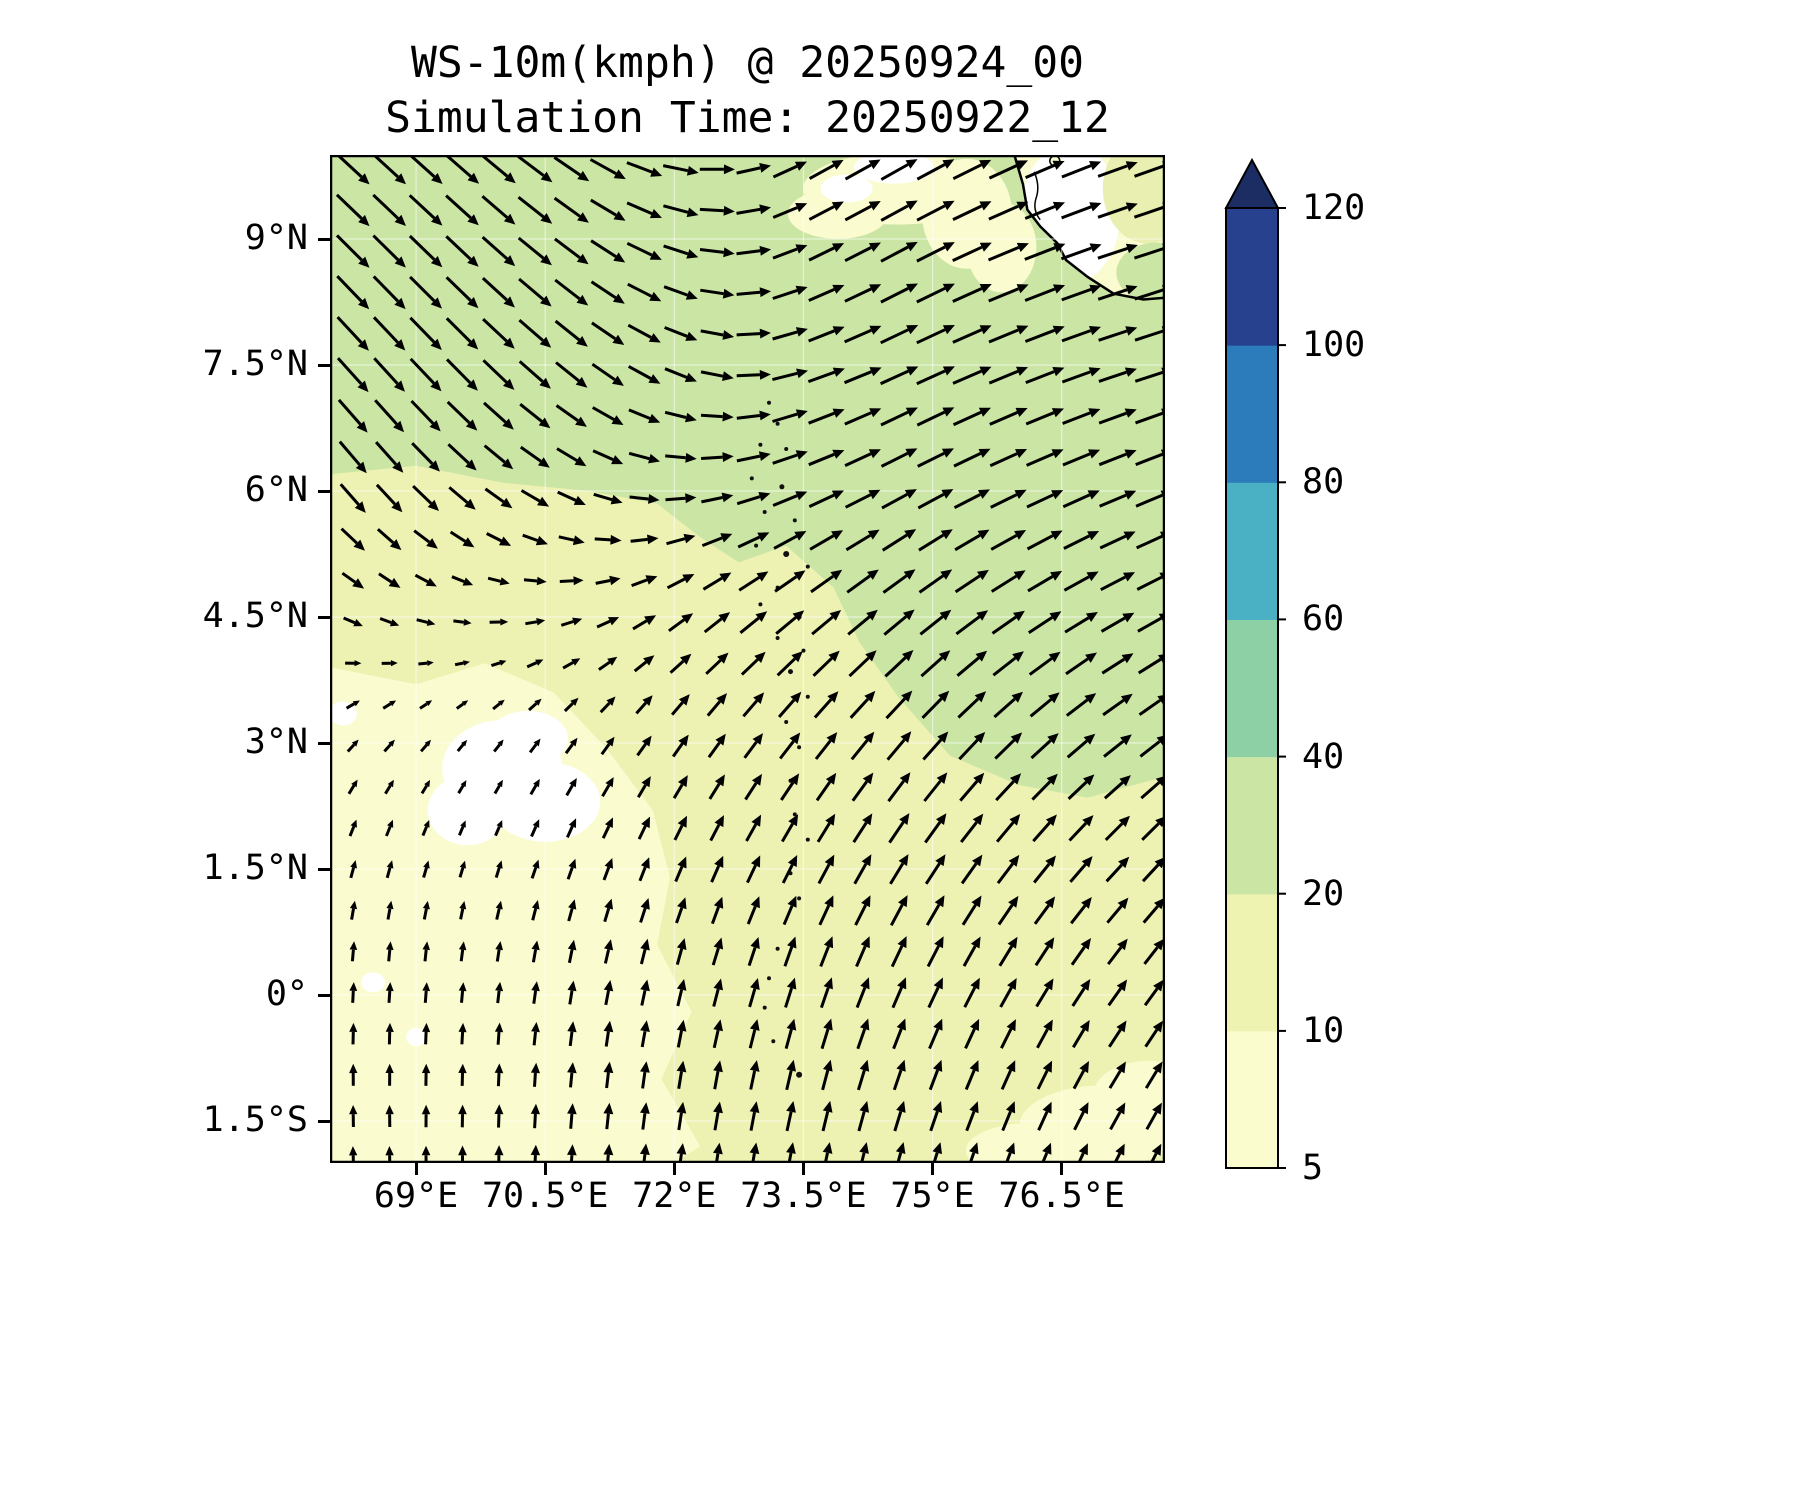  I want to click on x-axis-tick-label: 73.5°E, so click(803, 1196).